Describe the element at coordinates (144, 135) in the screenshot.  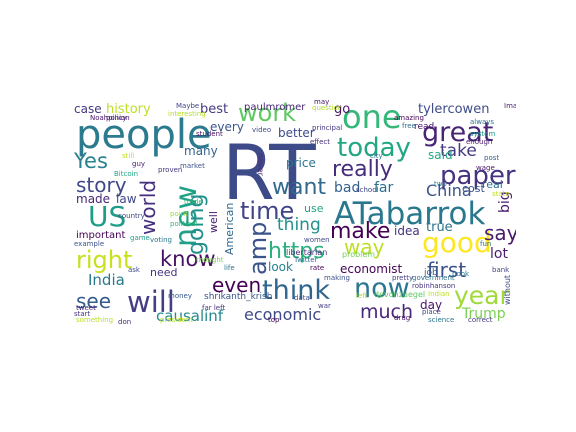
I see `word: people` at that location.